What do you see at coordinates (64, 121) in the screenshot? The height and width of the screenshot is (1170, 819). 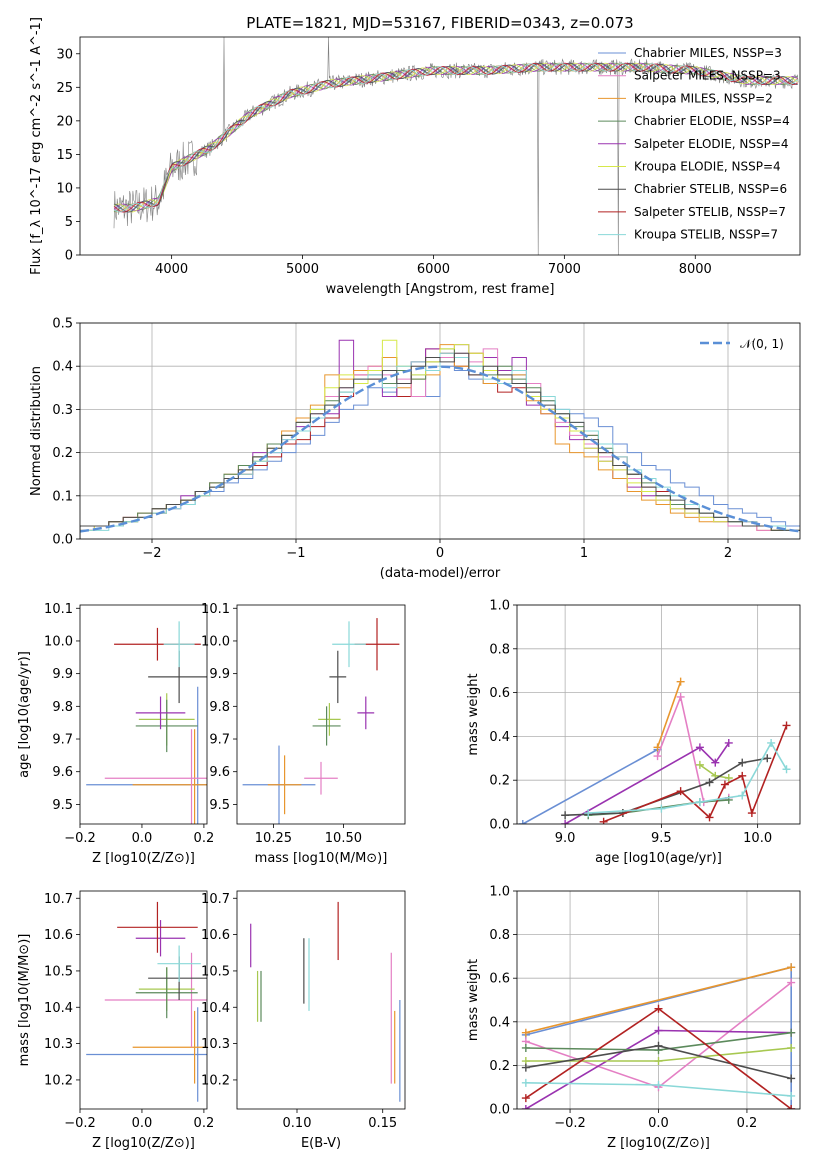 I see `y-tick-label: 20` at bounding box center [64, 121].